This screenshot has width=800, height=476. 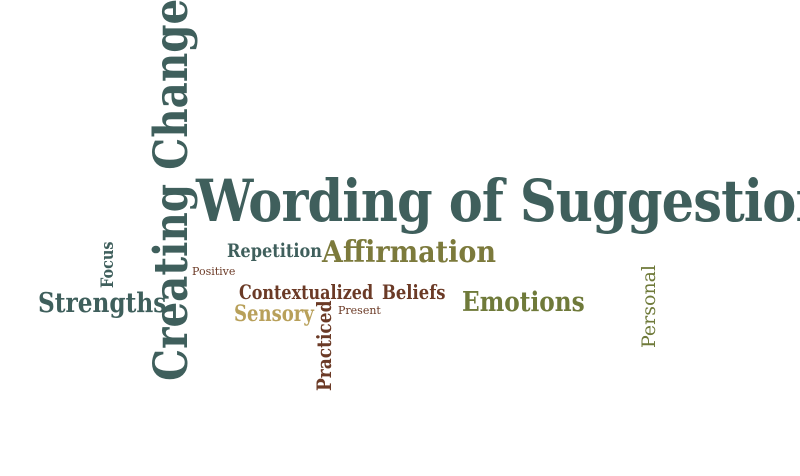 What do you see at coordinates (359, 310) in the screenshot?
I see `word-present: Present` at bounding box center [359, 310].